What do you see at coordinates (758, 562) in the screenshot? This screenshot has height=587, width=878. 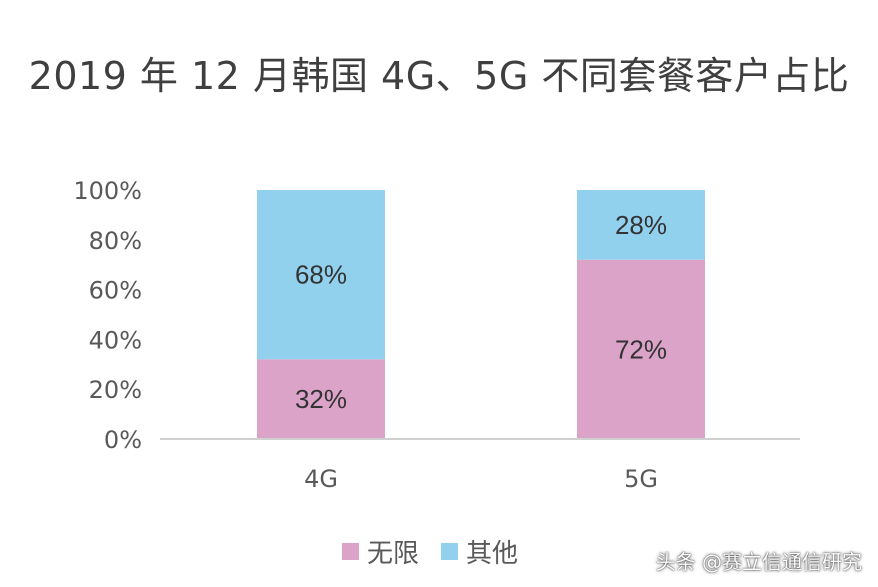 I see `watermark-text: 头条 @赛立信通信研究` at bounding box center [758, 562].